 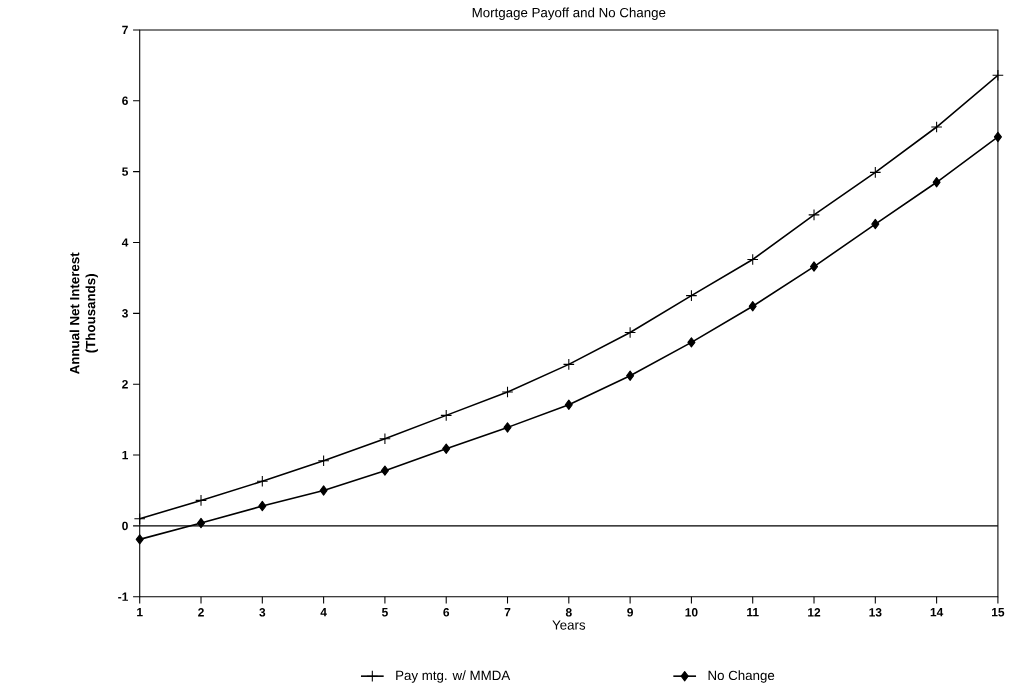 I want to click on y-tick-label: 3, so click(x=124, y=313).